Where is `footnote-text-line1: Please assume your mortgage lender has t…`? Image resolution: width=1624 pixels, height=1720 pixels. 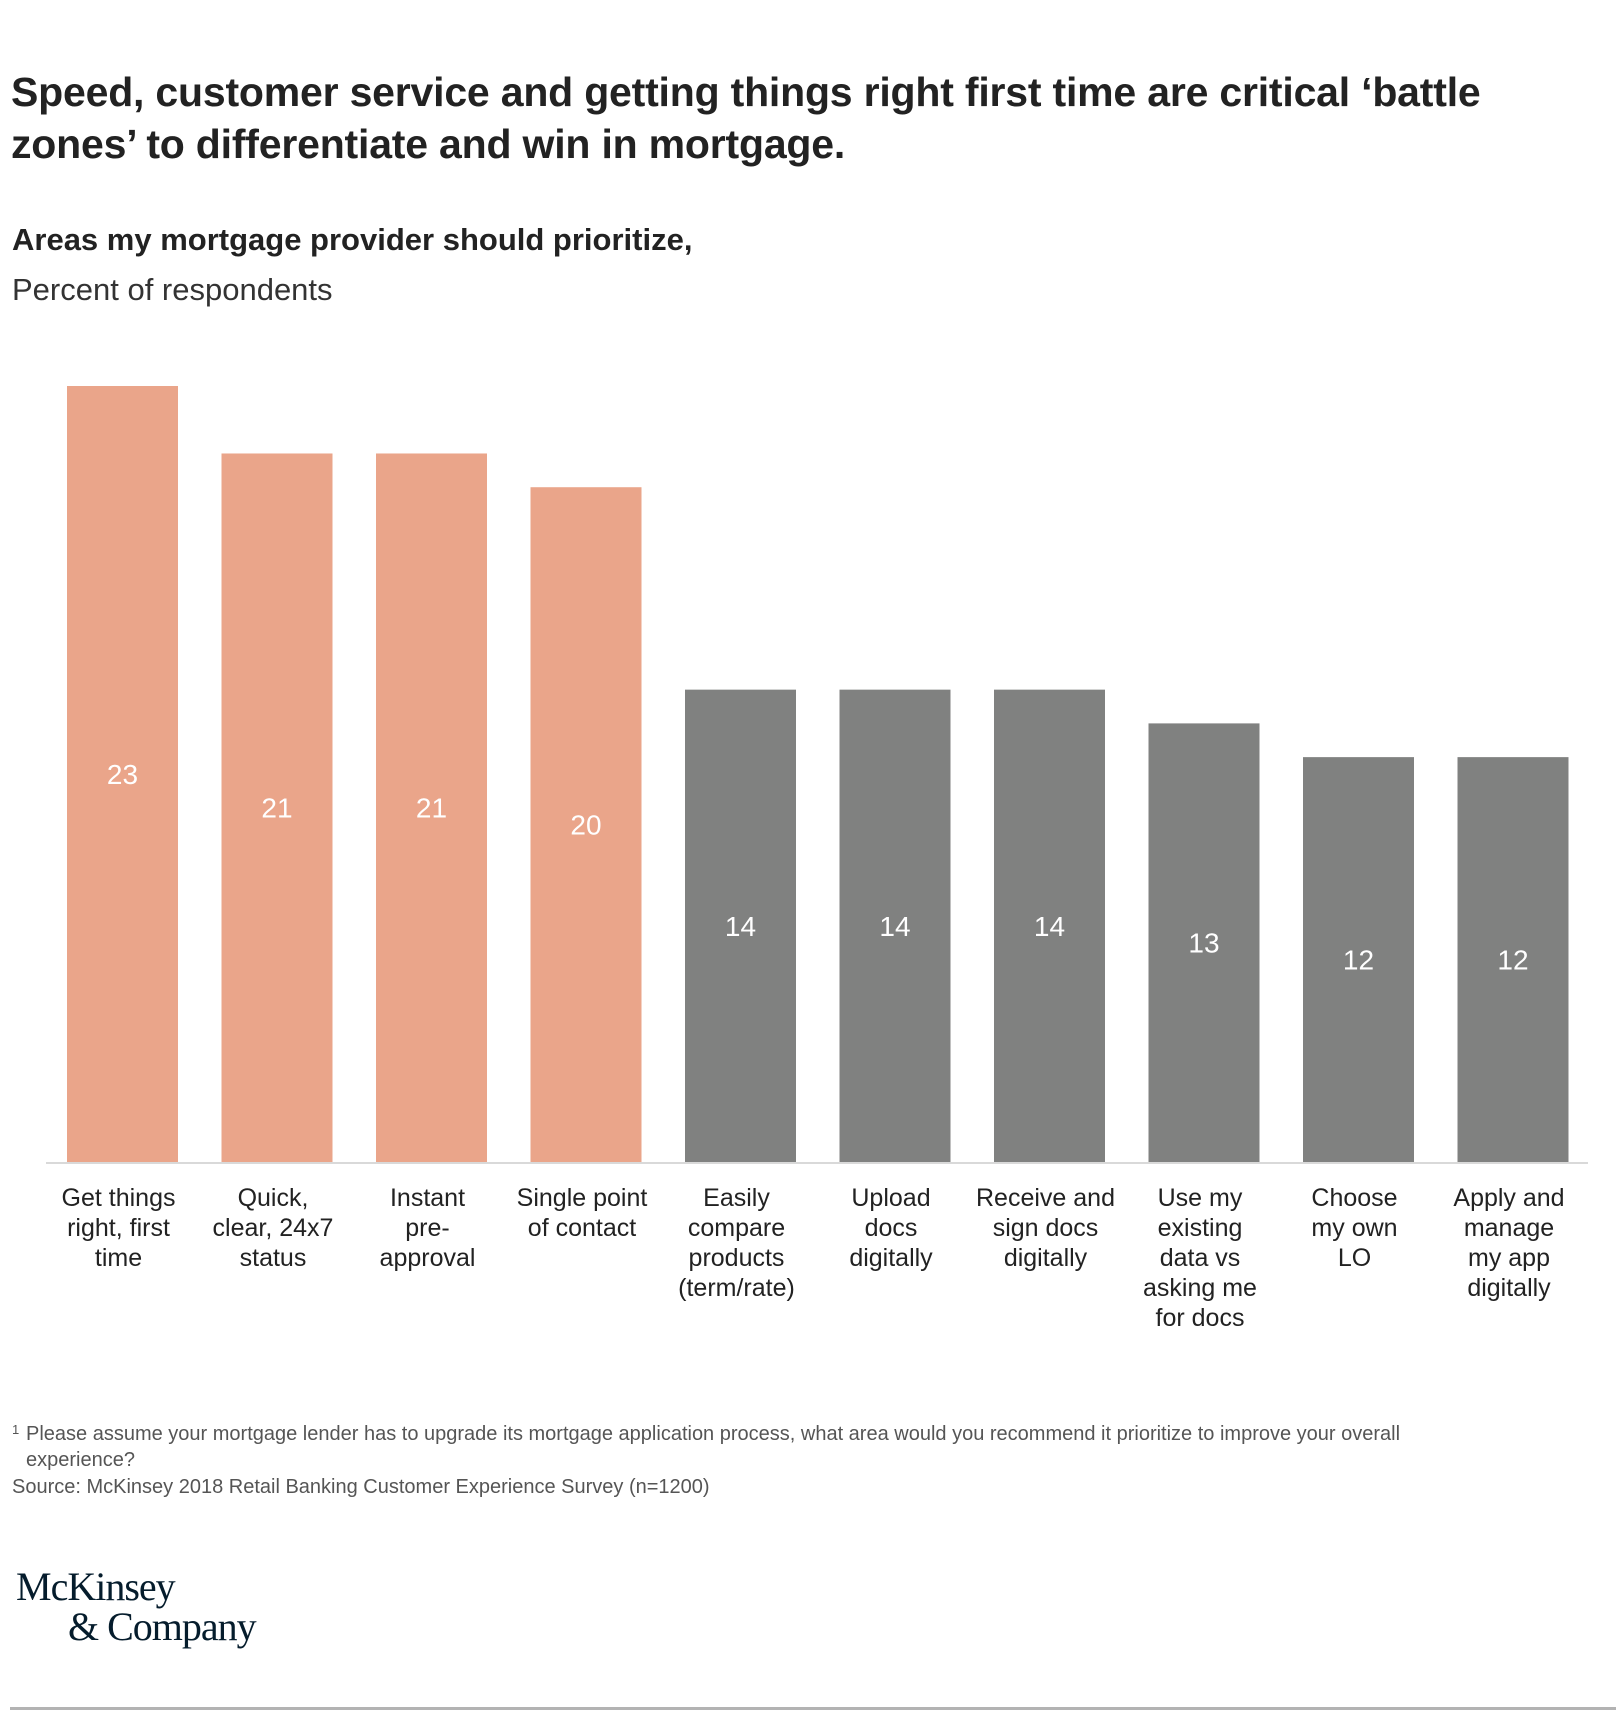 footnote-text-line1: Please assume your mortgage lender has t… is located at coordinates (713, 1434).